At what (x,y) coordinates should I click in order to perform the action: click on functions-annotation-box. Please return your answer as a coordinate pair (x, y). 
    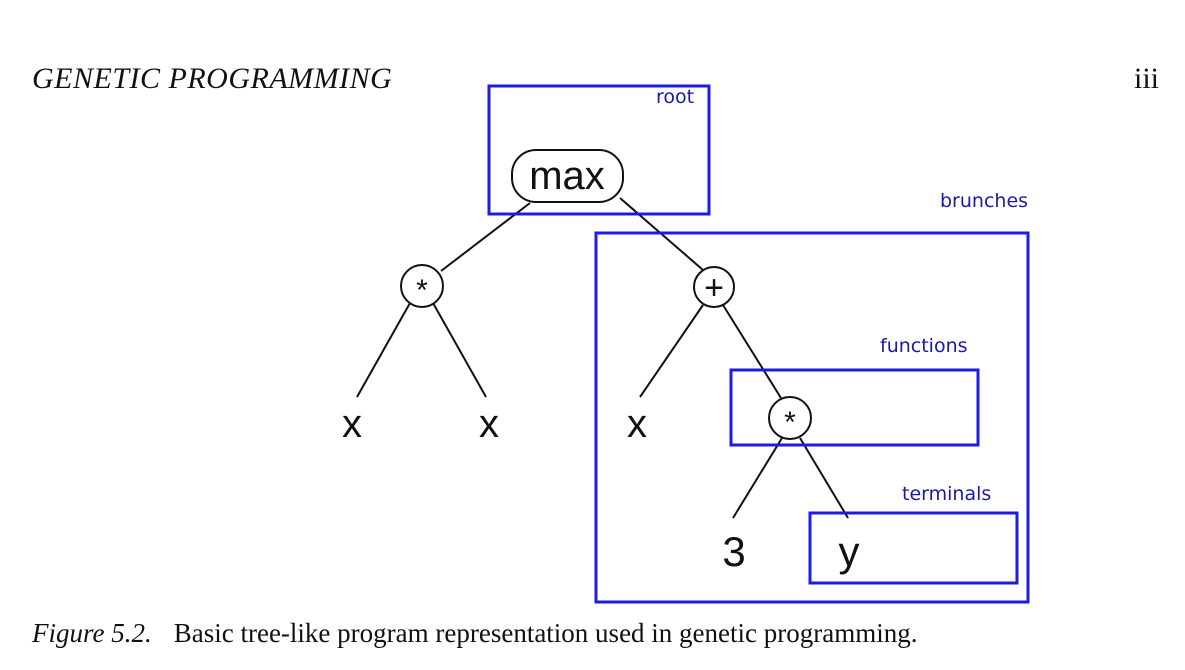
    Looking at the image, I should click on (854, 407).